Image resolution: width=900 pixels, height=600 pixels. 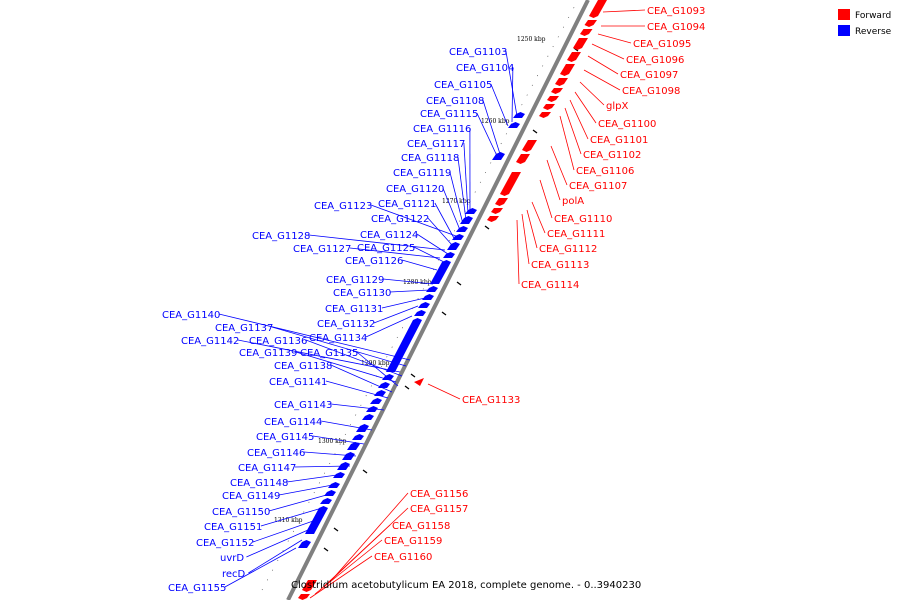 I want to click on reverse-gene-label: CEA_G1117, so click(x=436, y=144).